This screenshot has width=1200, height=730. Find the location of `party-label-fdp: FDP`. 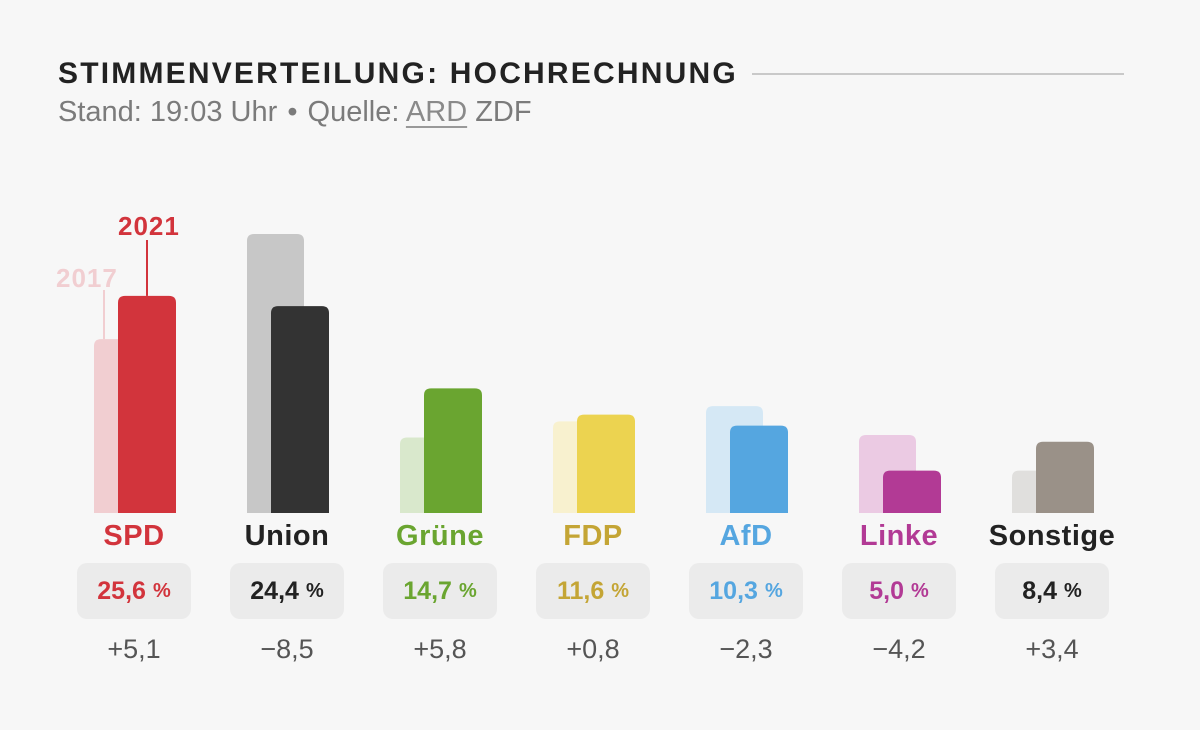

party-label-fdp: FDP is located at coordinates (593, 536).